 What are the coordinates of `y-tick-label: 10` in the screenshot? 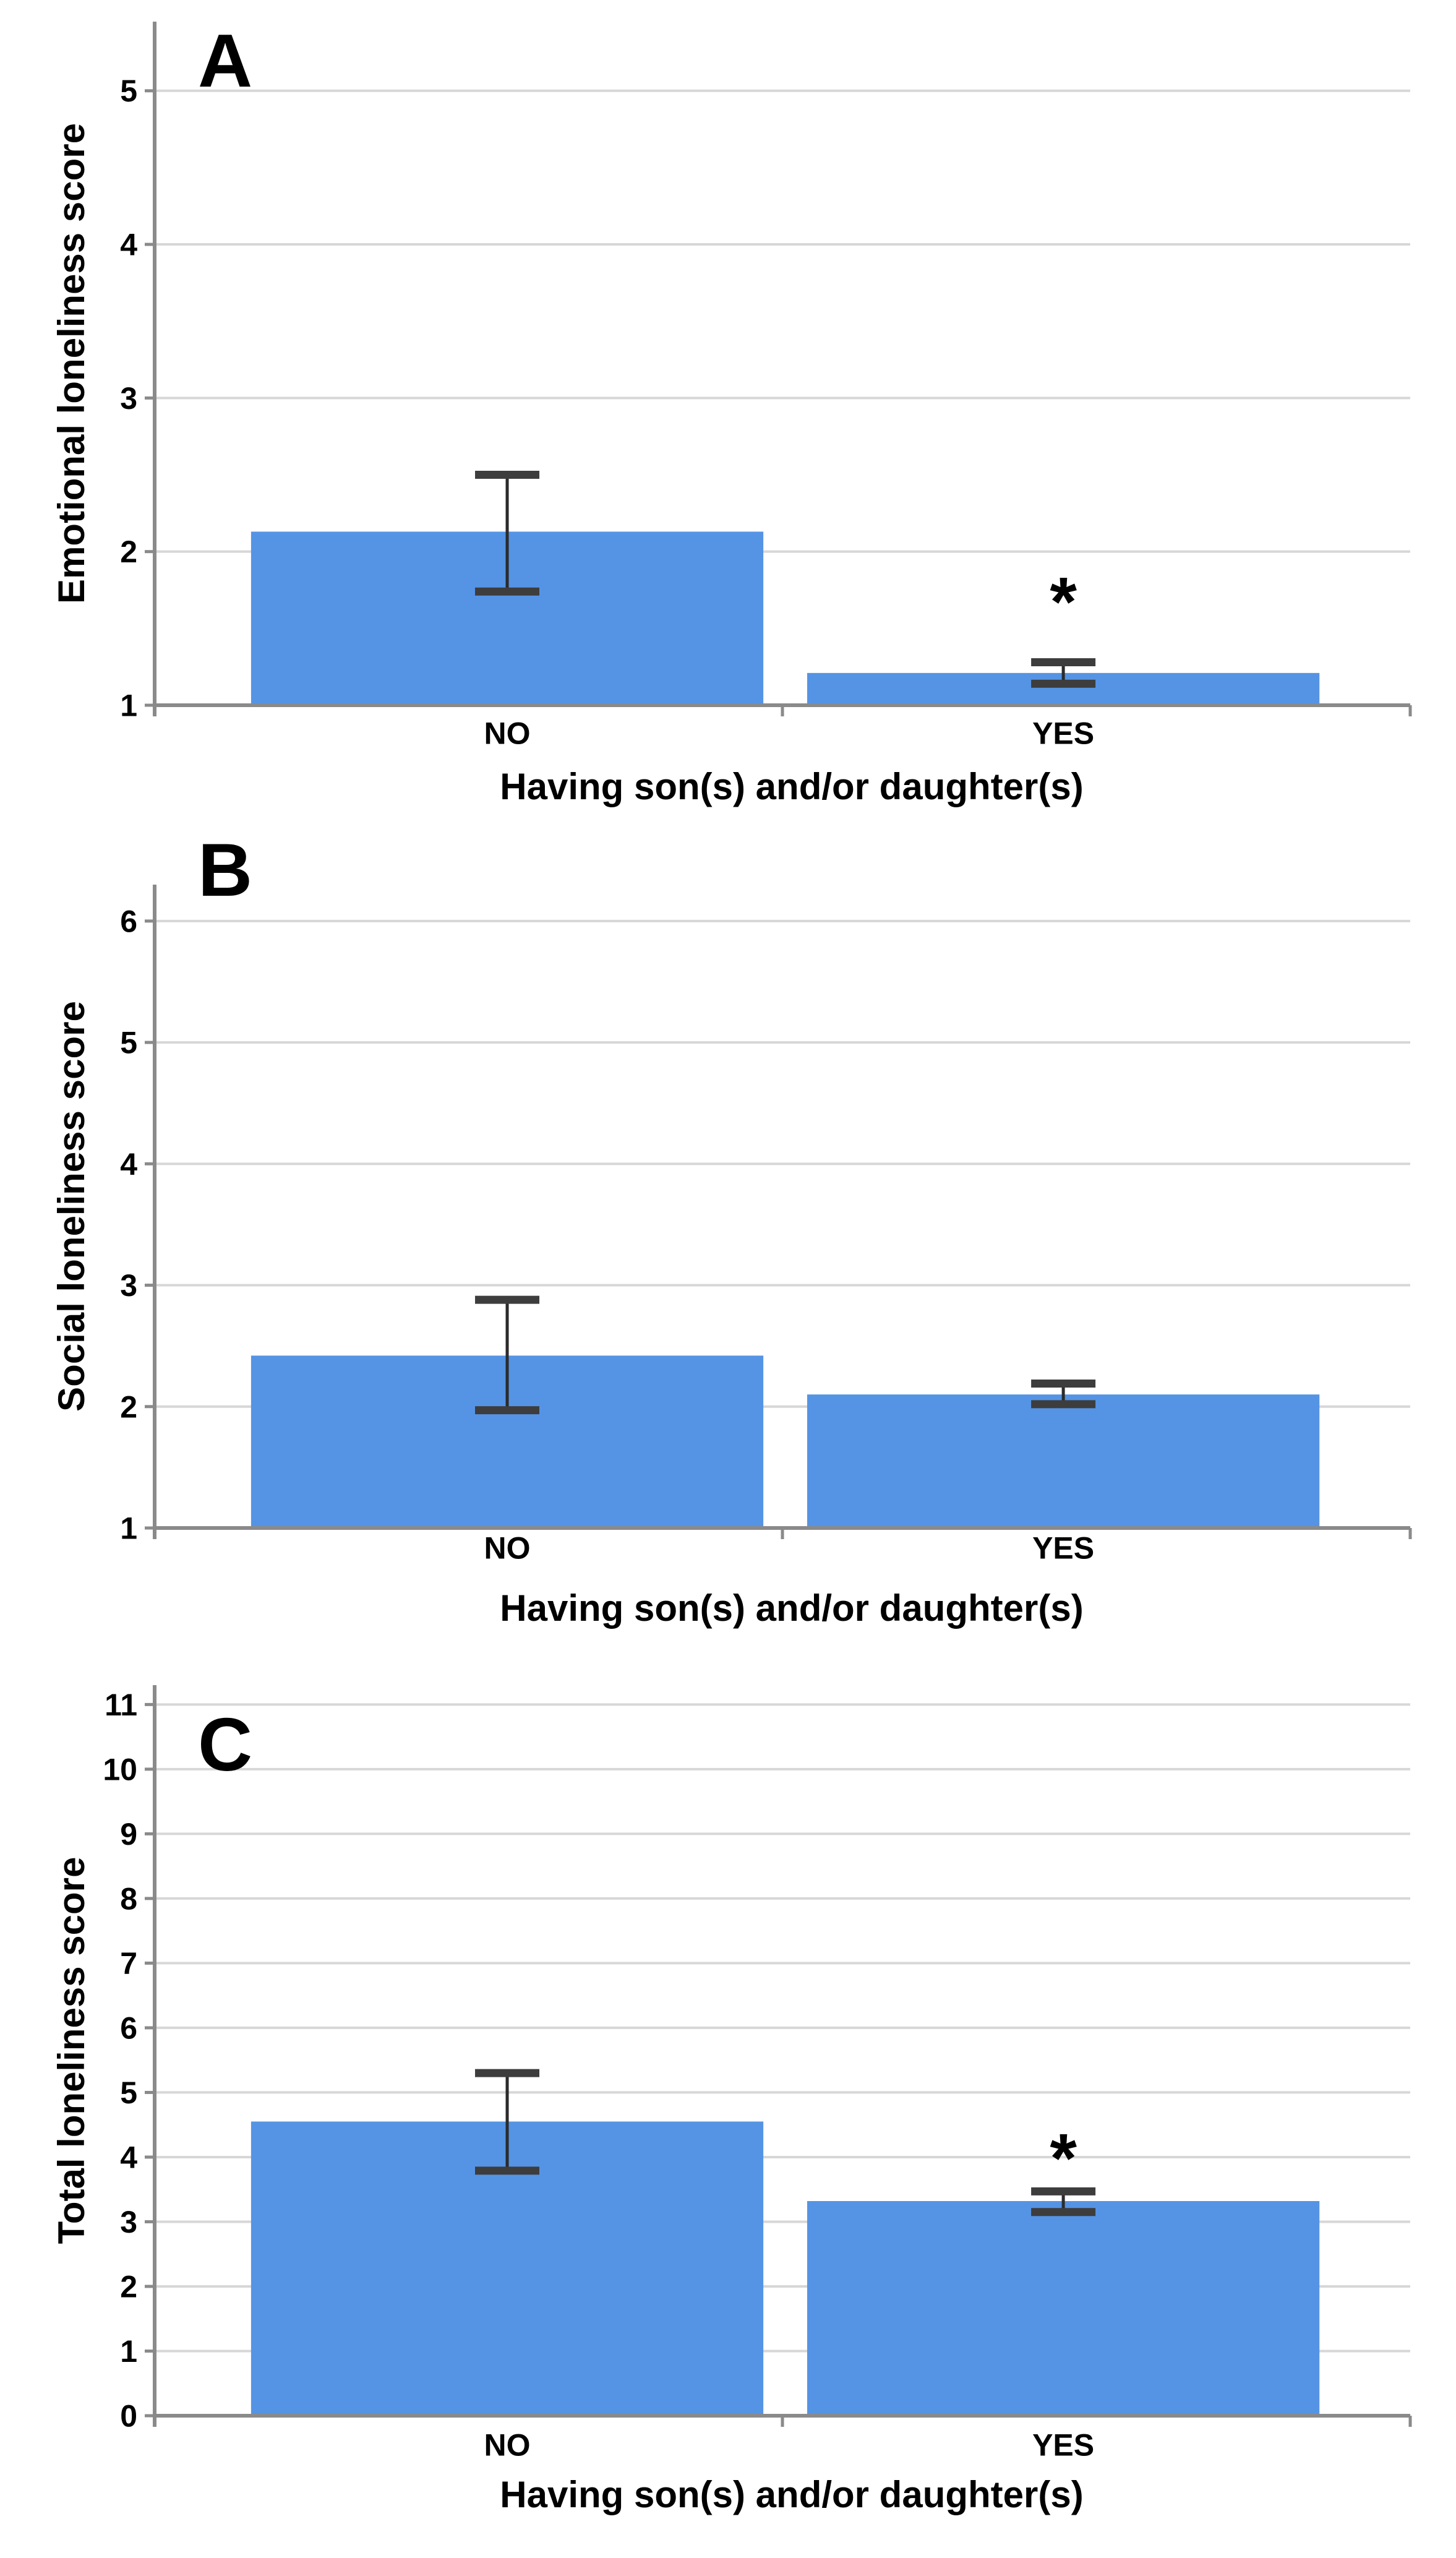 It's located at (120, 1769).